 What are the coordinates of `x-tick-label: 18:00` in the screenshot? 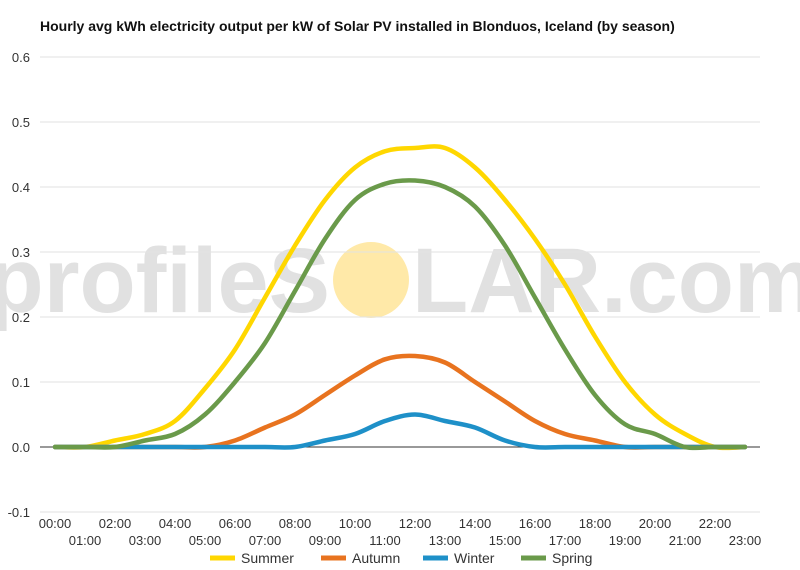 It's located at (595, 523).